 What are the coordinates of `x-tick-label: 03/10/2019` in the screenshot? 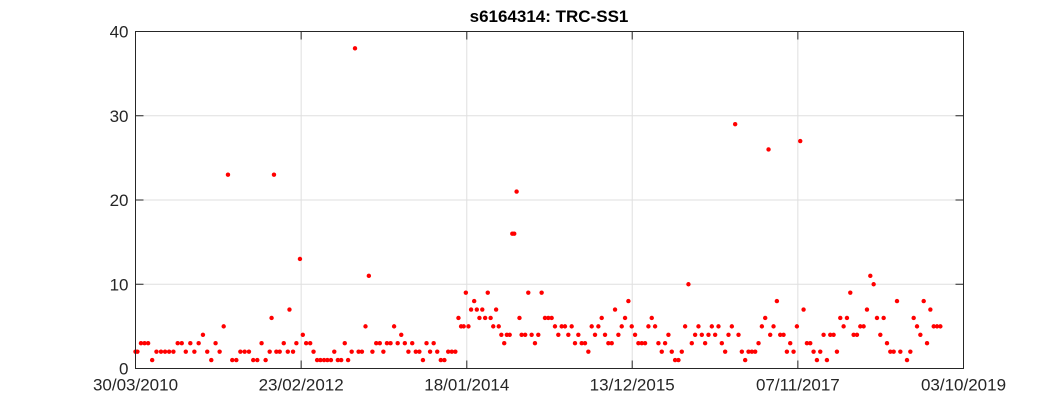 It's located at (963, 385).